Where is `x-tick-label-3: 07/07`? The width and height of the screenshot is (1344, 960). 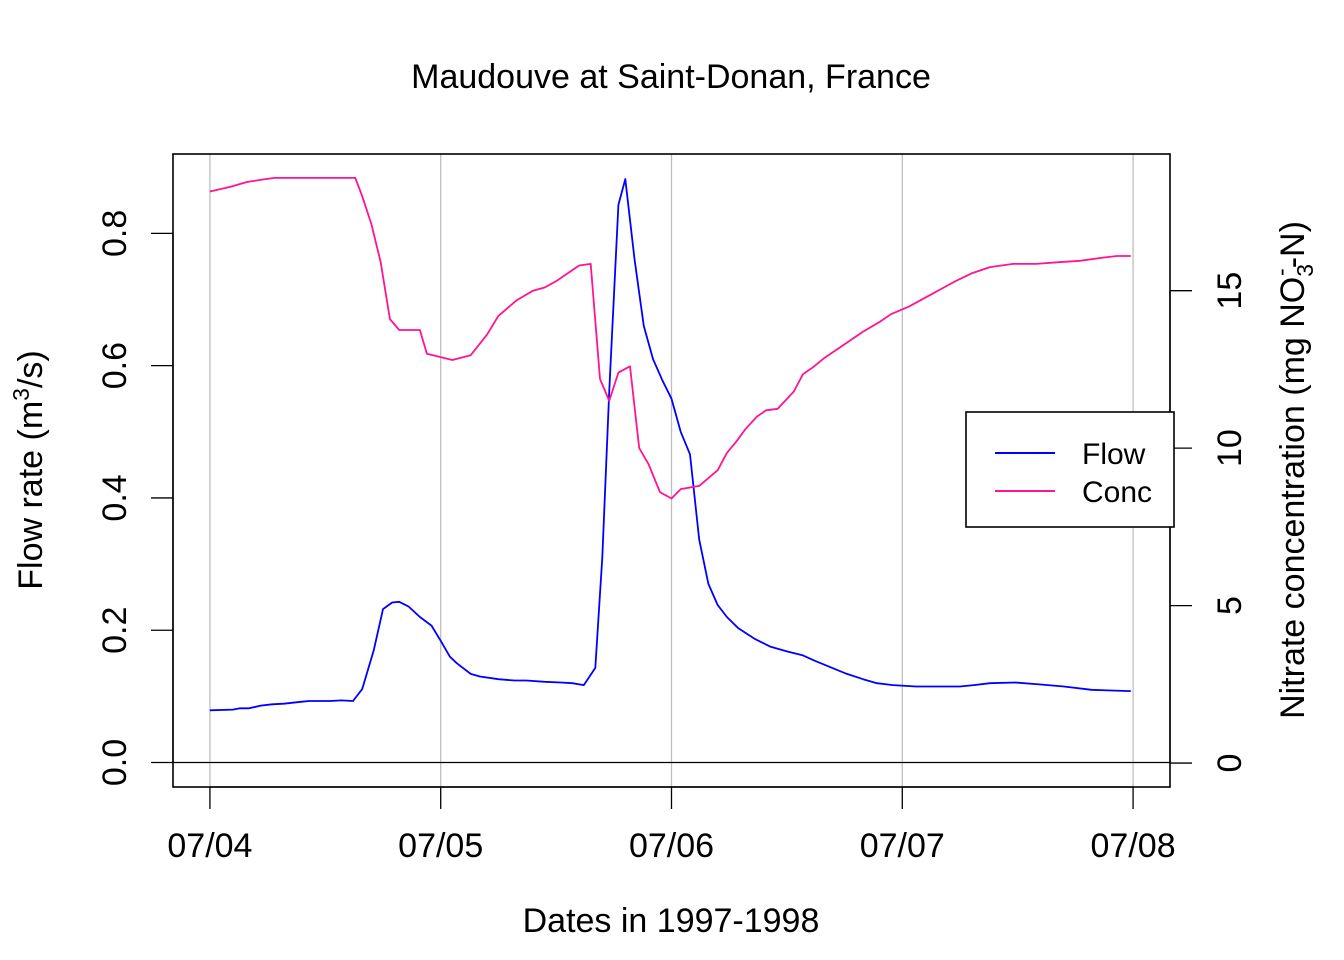 x-tick-label-3: 07/07 is located at coordinates (902, 846).